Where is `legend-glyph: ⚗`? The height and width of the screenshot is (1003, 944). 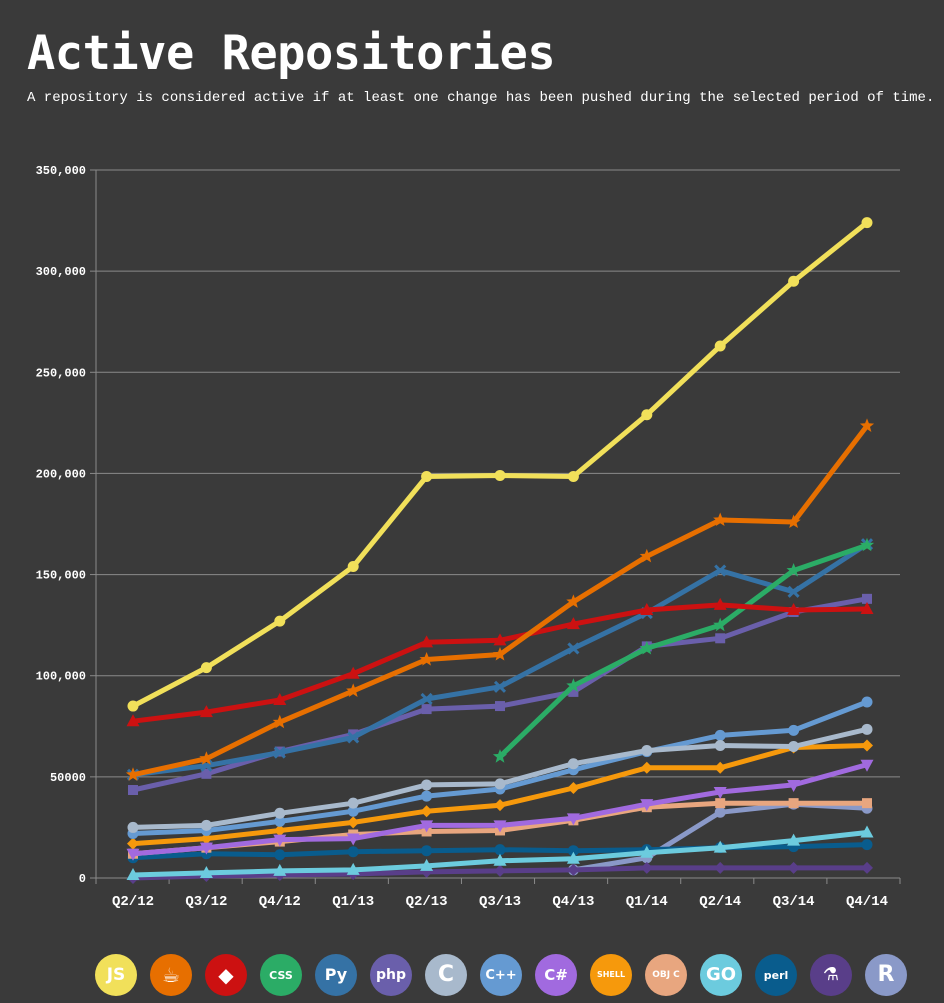
legend-glyph: ⚗ is located at coordinates (831, 974).